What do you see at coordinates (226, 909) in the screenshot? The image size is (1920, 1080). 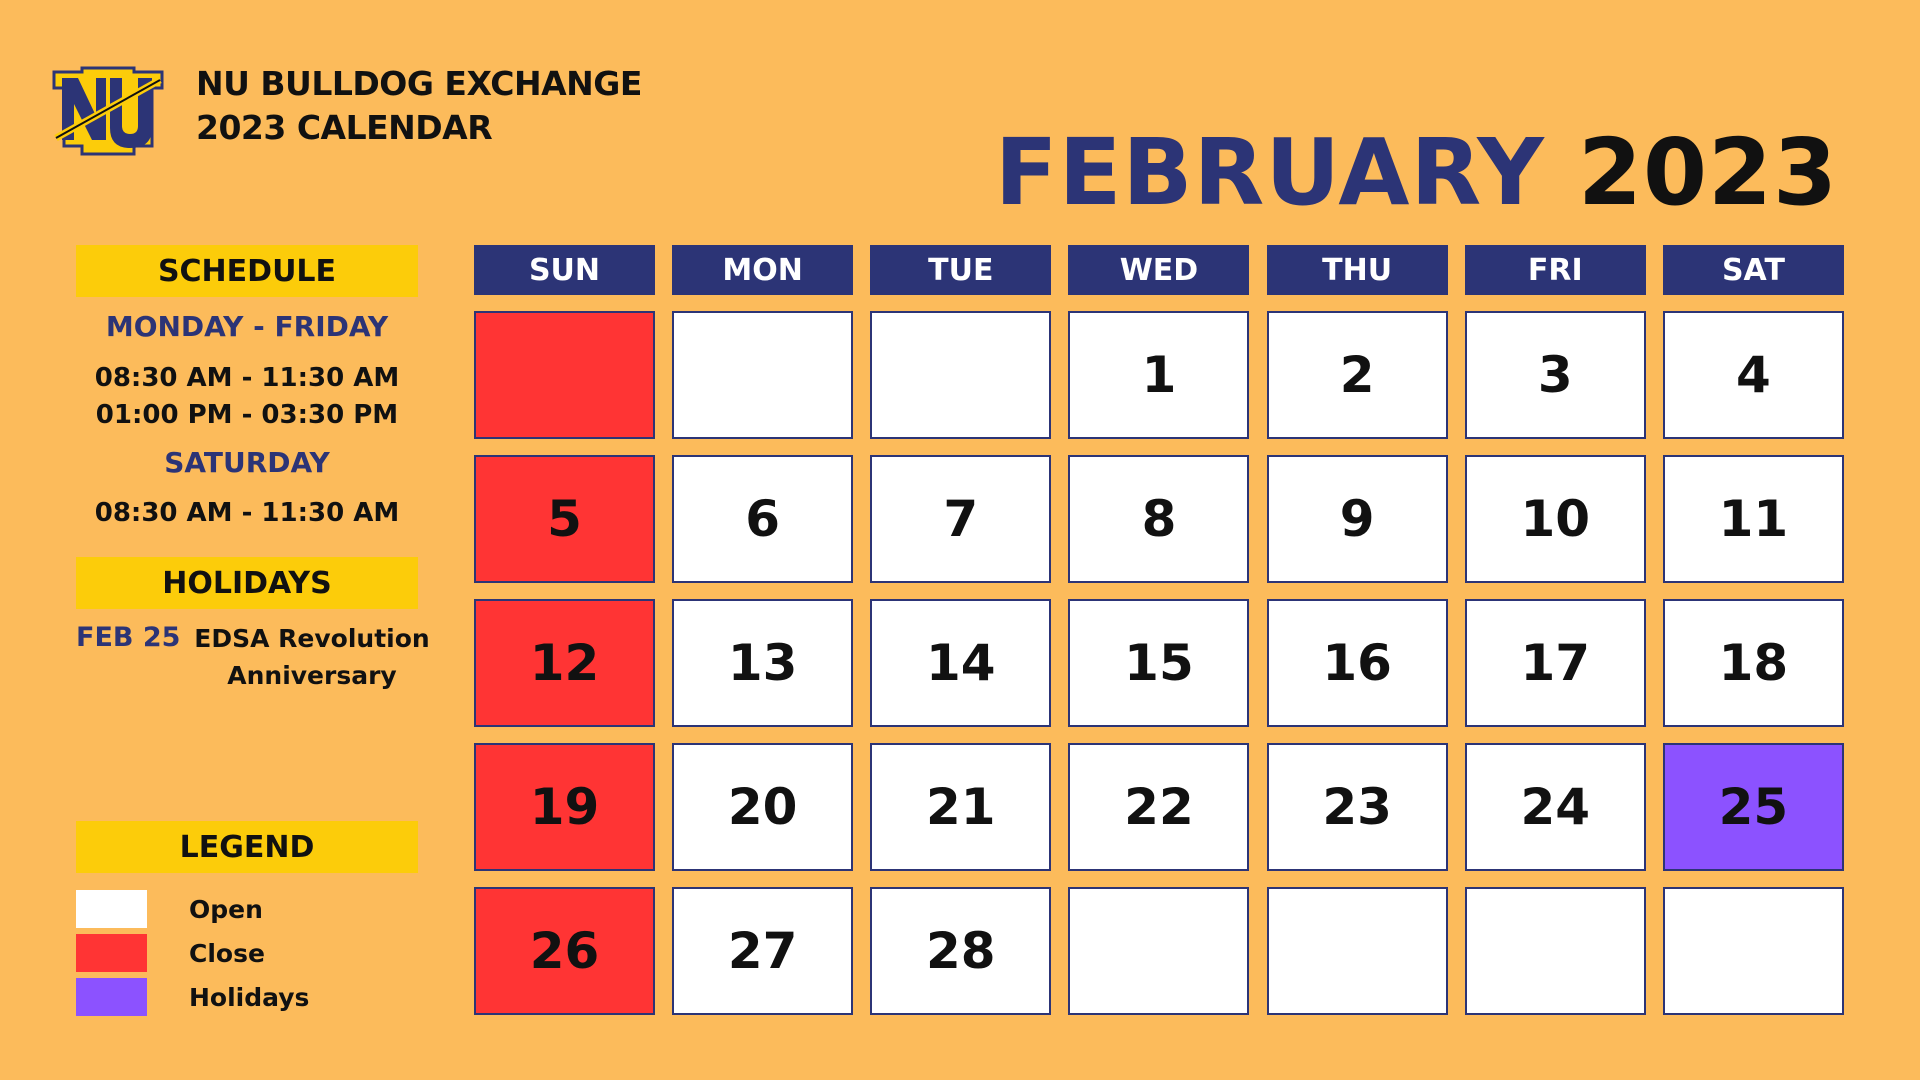 I see `legend-label-open: Open` at bounding box center [226, 909].